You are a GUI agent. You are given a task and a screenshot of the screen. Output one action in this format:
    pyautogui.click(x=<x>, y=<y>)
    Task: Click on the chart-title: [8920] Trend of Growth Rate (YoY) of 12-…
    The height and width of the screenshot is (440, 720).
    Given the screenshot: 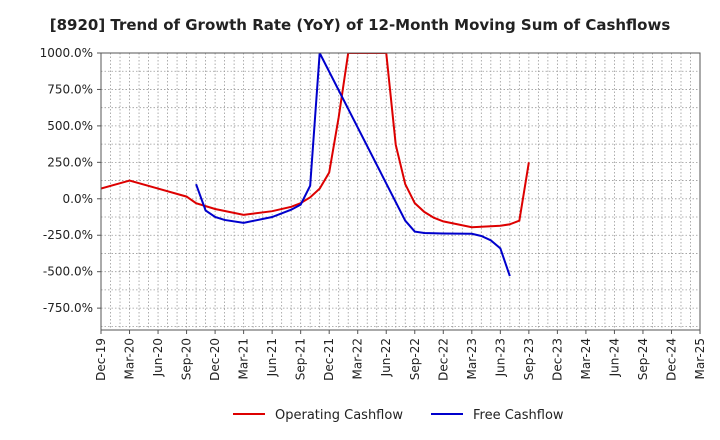 What is the action you would take?
    pyautogui.click(x=360, y=25)
    